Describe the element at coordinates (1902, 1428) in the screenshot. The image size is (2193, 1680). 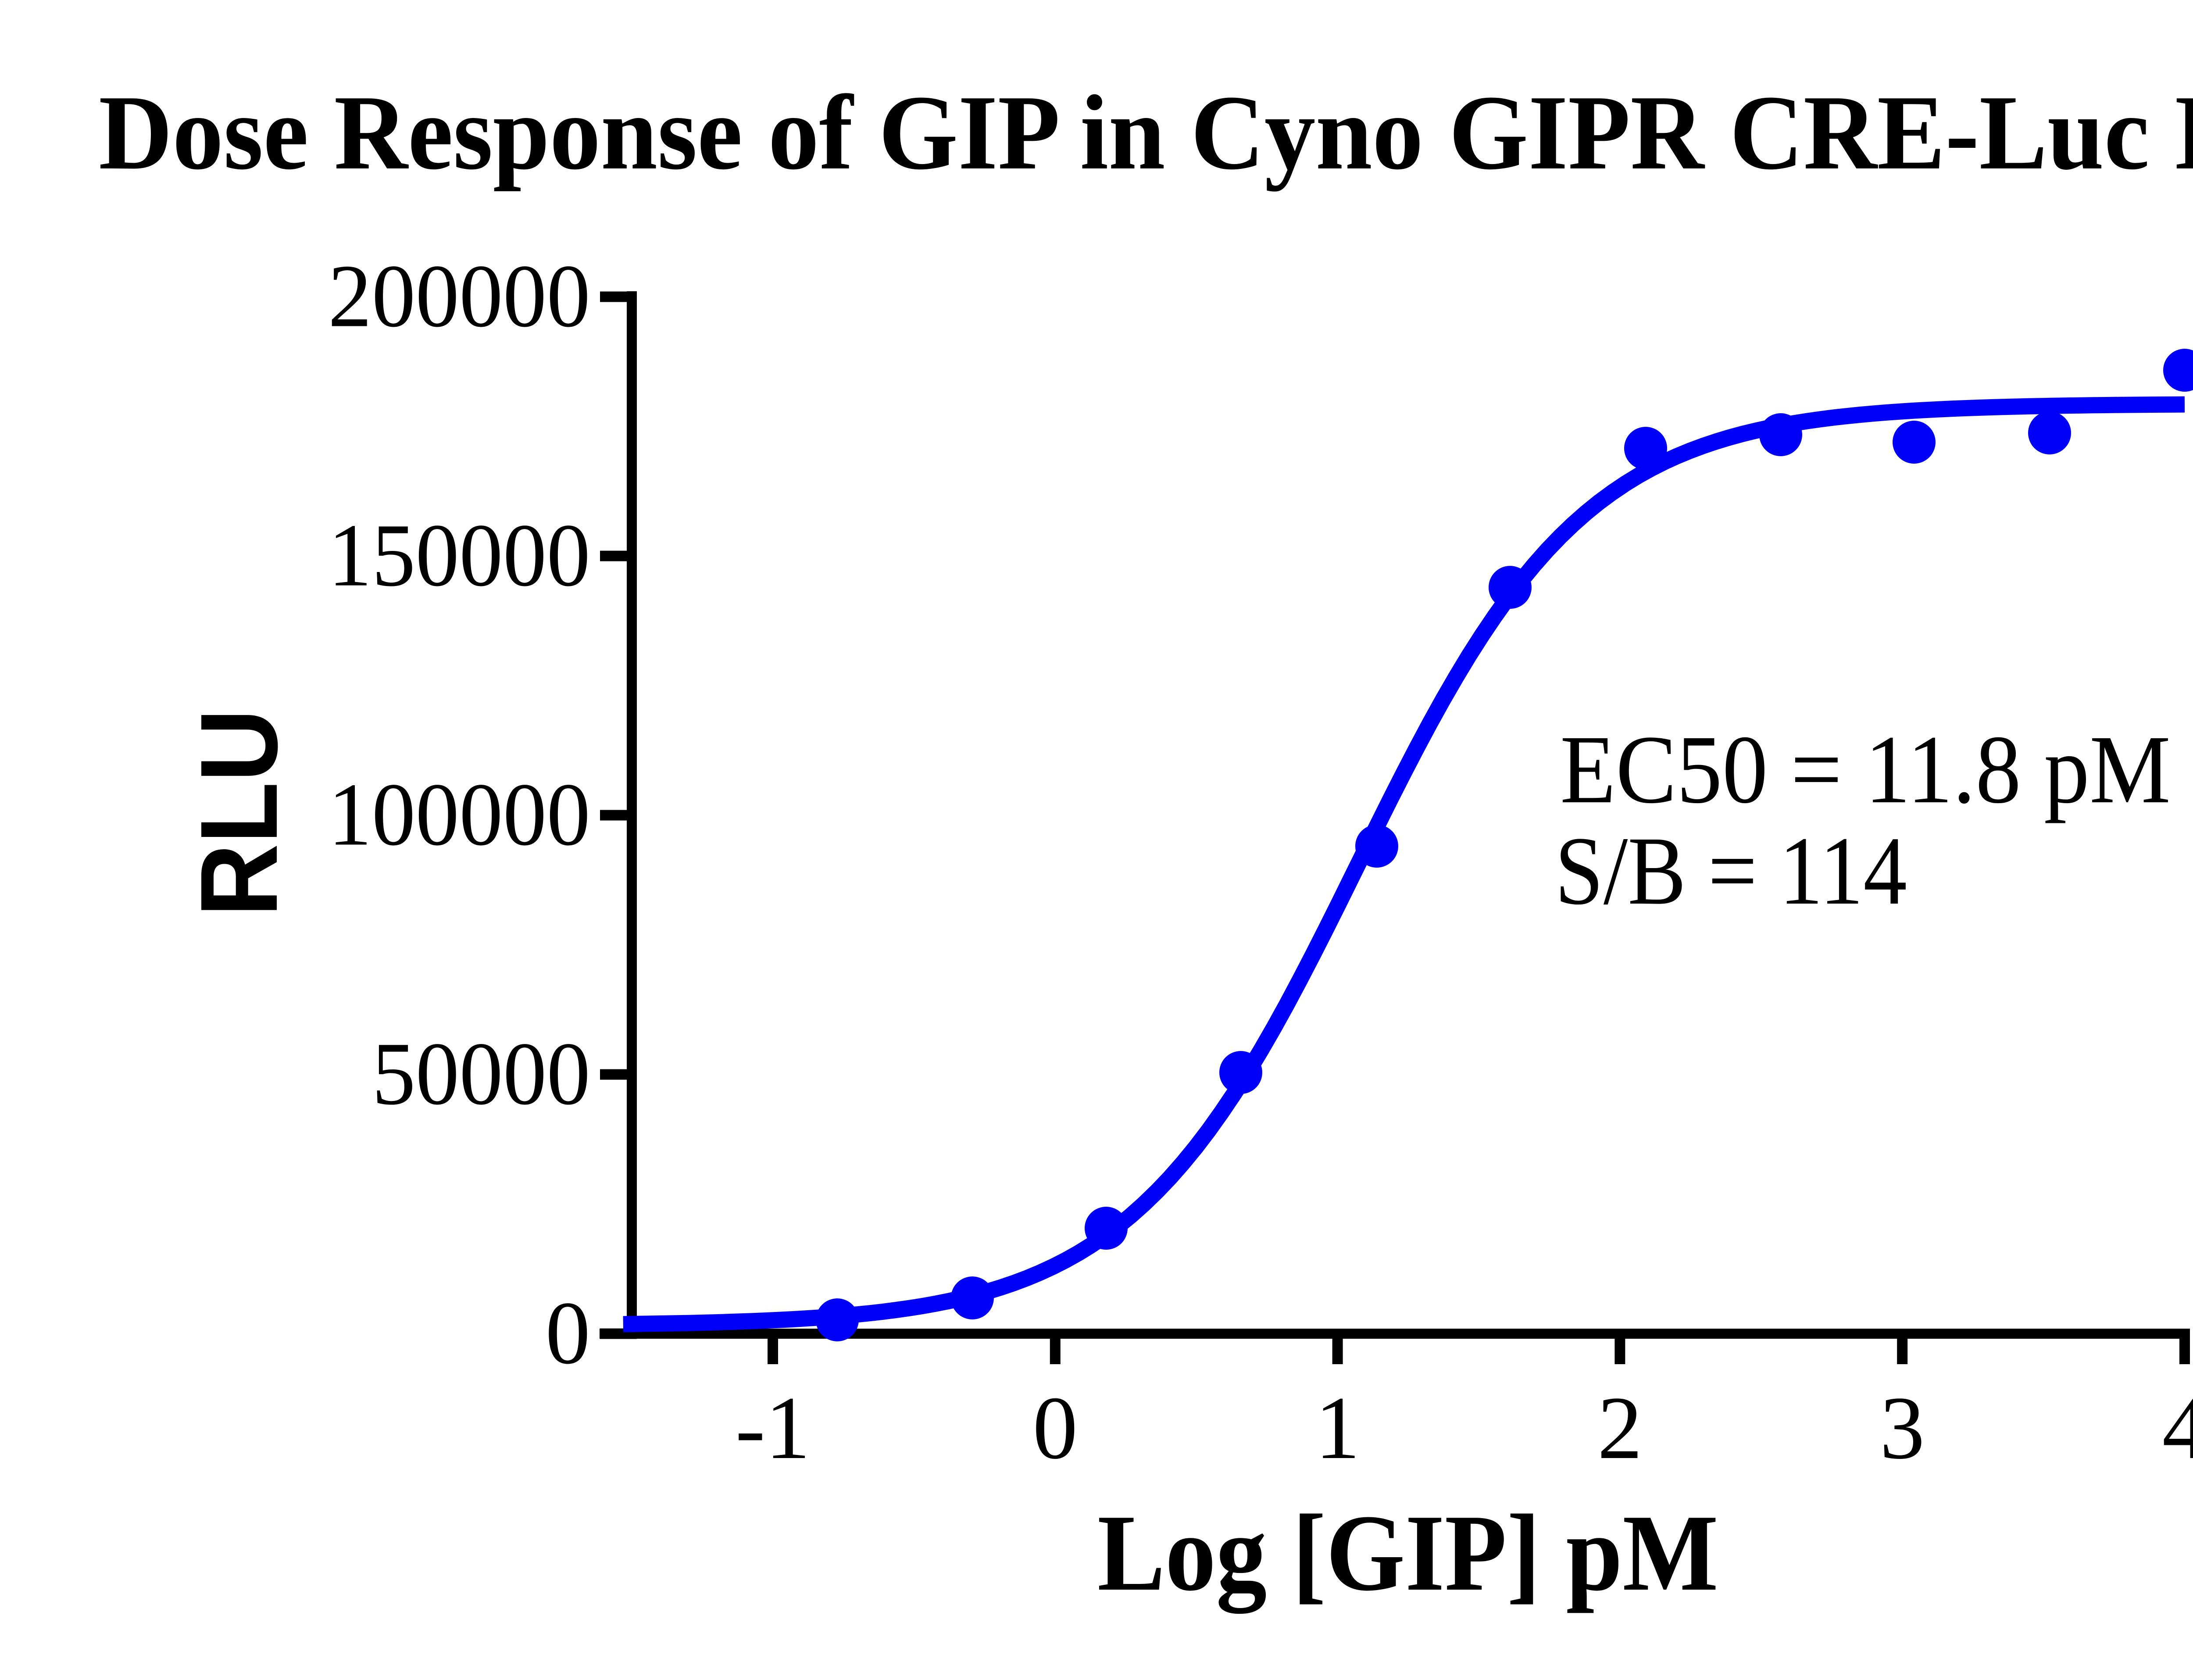
I see `svg-text: 3` at that location.